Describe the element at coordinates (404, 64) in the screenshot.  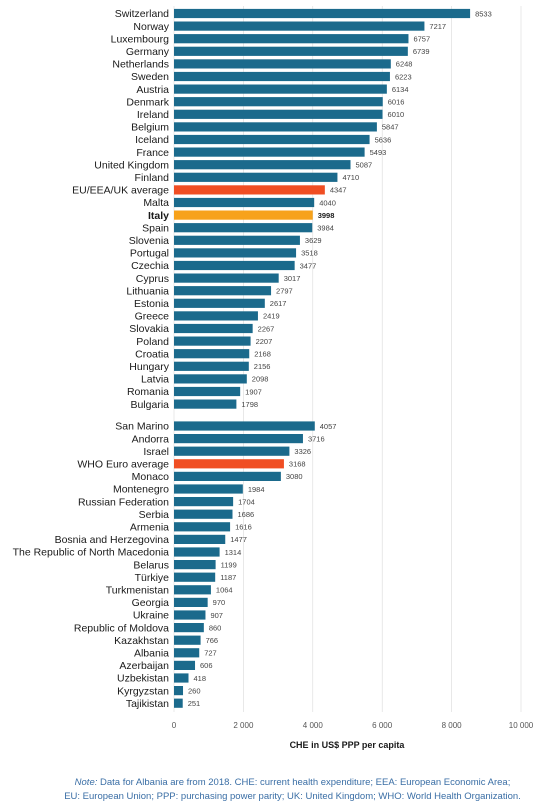
I see `value-label: 6248` at that location.